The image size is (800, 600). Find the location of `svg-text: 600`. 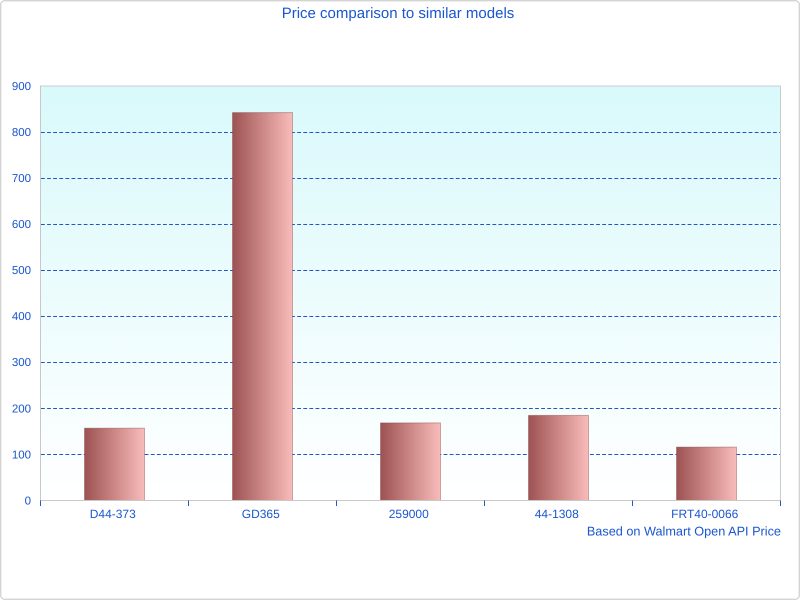

svg-text: 600 is located at coordinates (21, 225).